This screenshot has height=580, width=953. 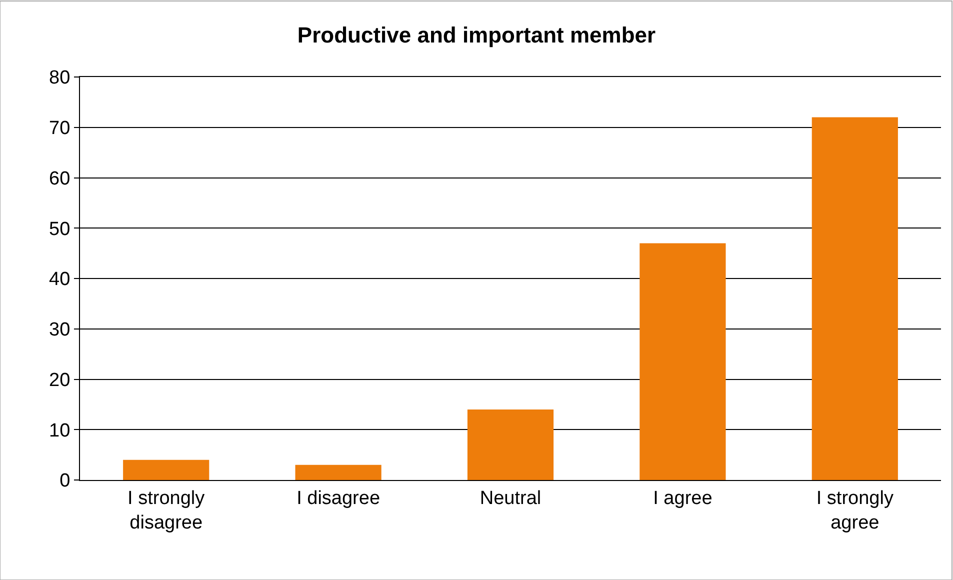 I want to click on y-tick-label: 70, so click(x=59, y=129).